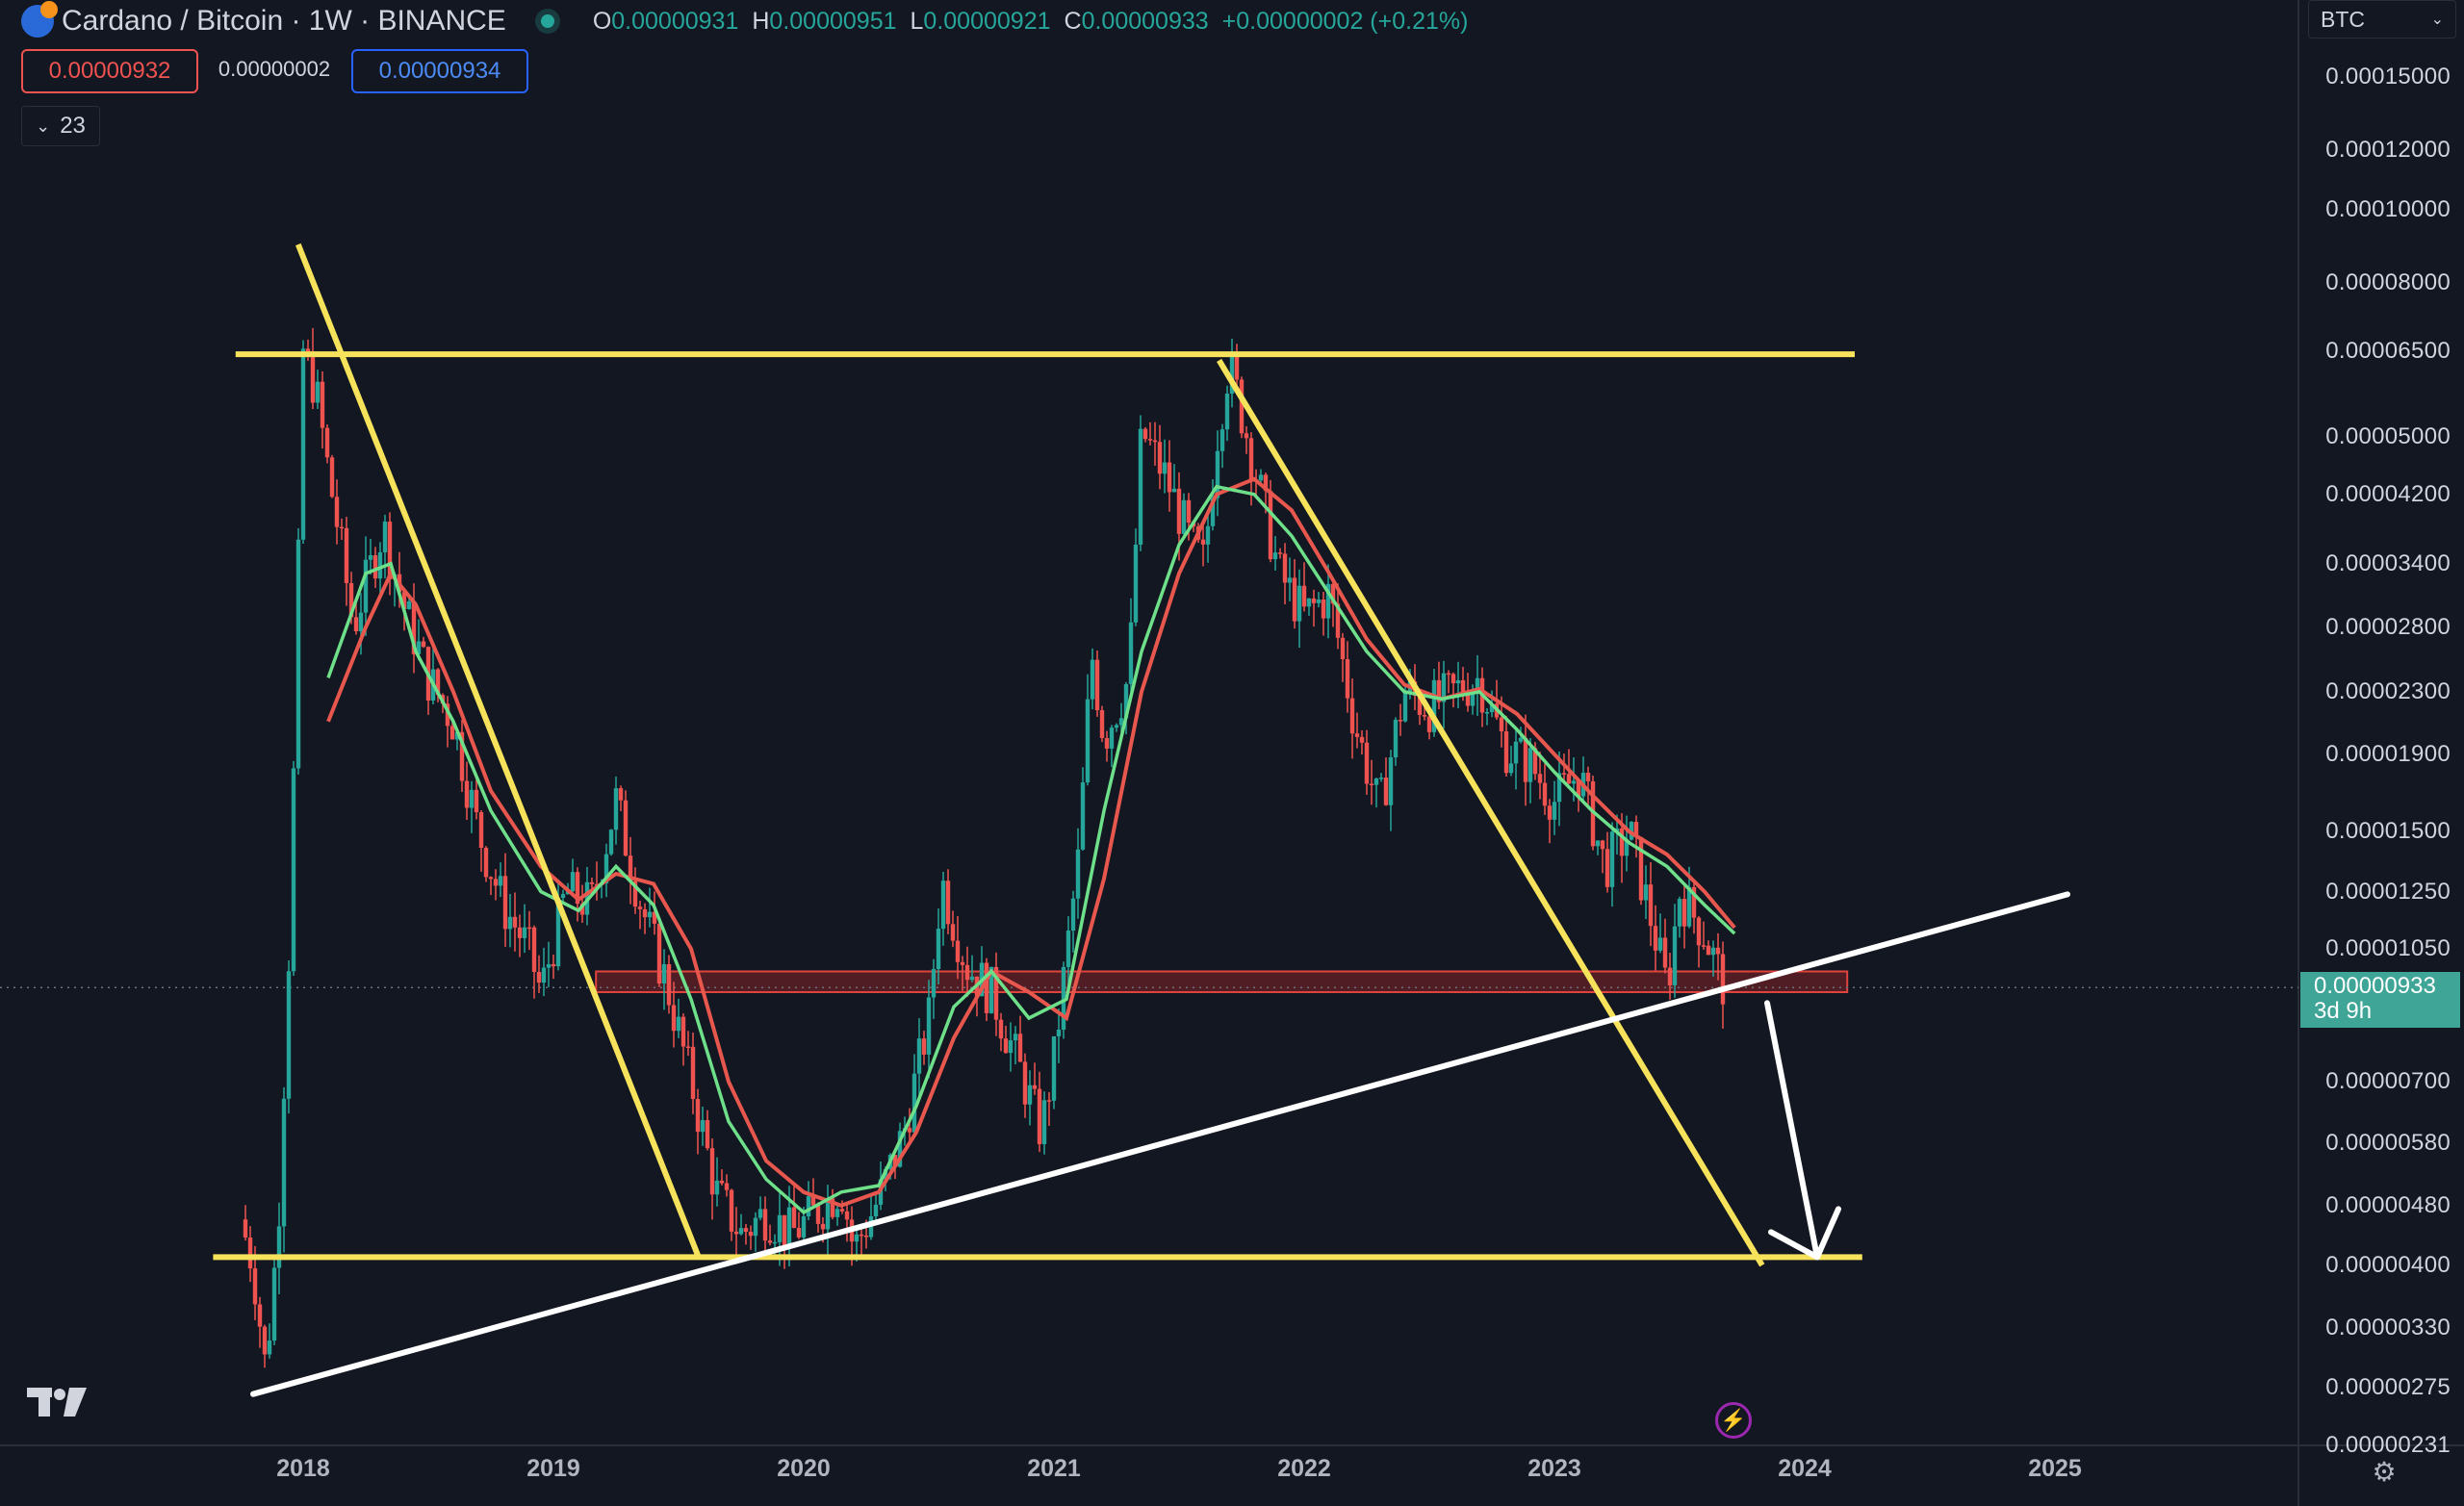 The height and width of the screenshot is (1506, 2464). Describe the element at coordinates (2343, 19) in the screenshot. I see `currency-value: BTC` at that location.